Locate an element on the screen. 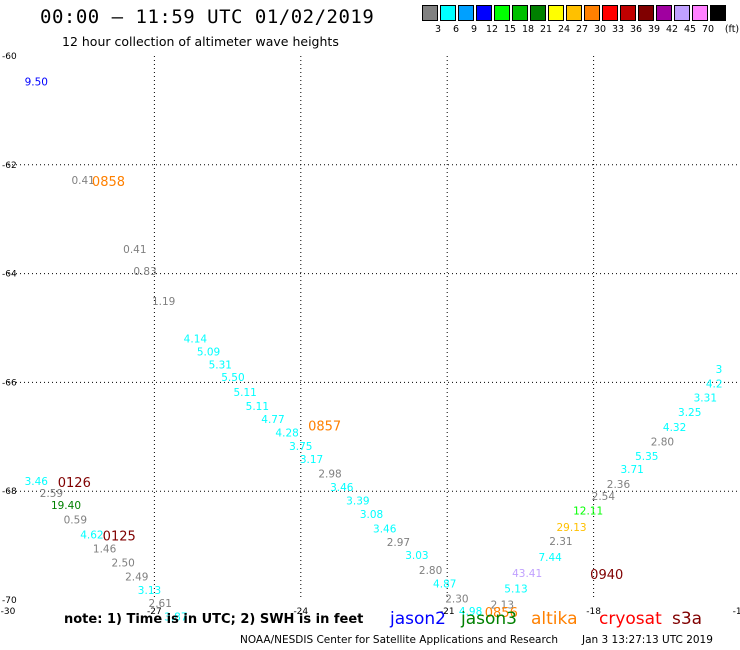 This screenshot has width=740, height=650. wave-height-label: 3.31 is located at coordinates (705, 398).